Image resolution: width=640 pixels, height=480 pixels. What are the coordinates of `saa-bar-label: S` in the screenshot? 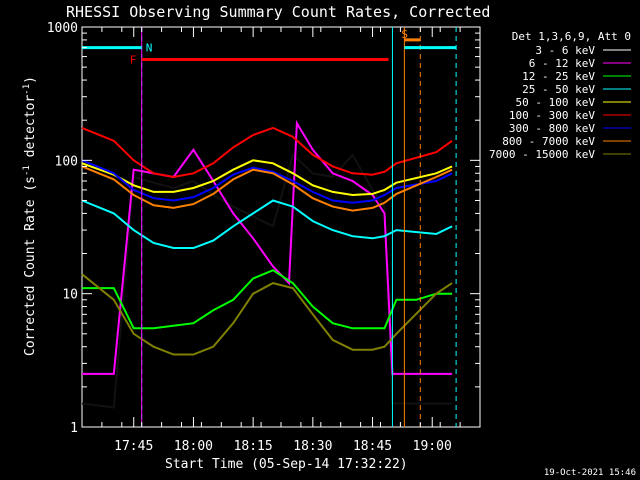 It's located at (404, 34).